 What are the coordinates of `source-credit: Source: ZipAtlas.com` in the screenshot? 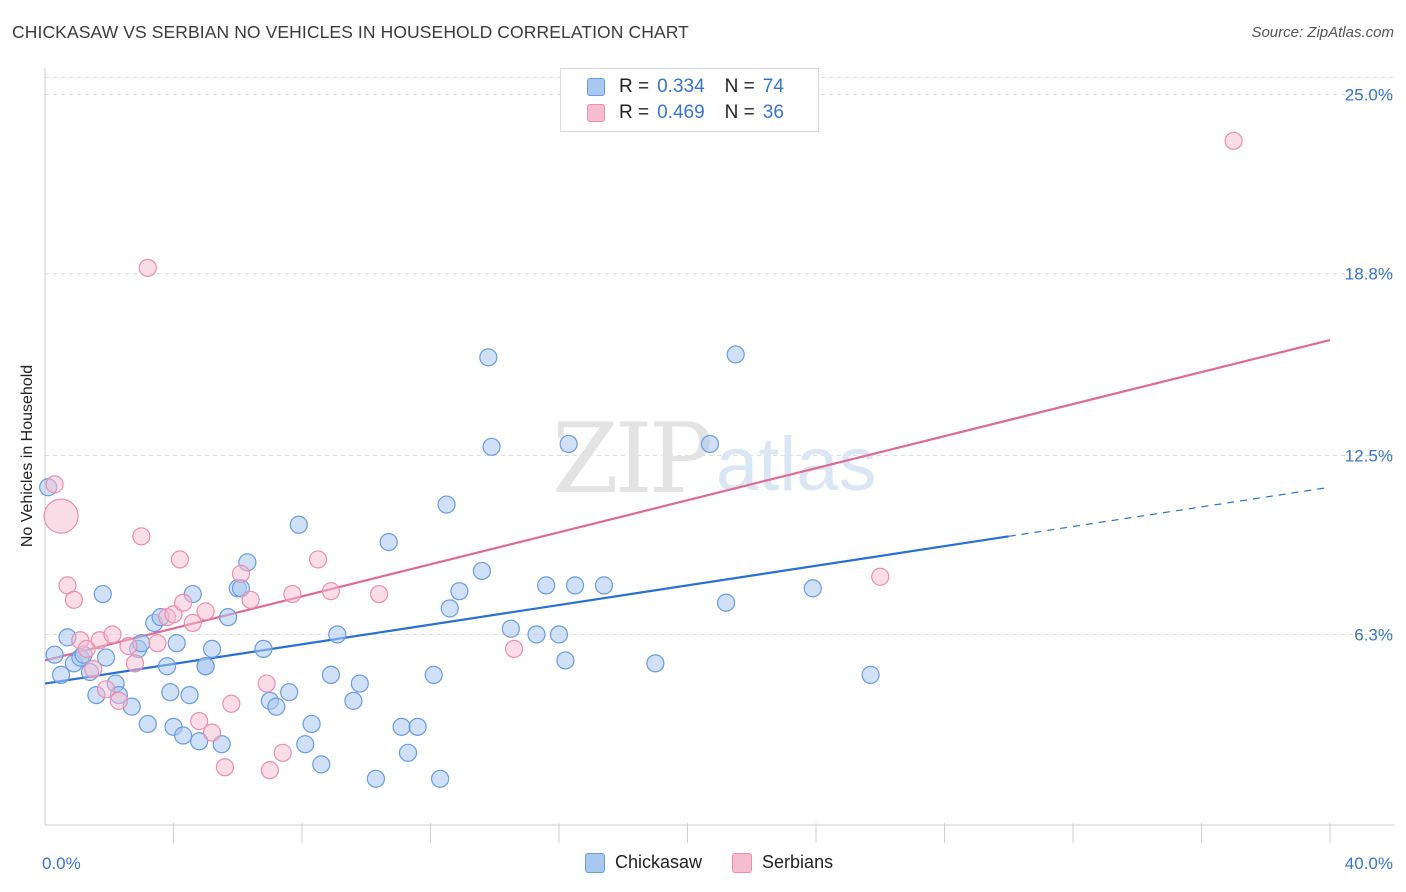 It's located at (1322, 32).